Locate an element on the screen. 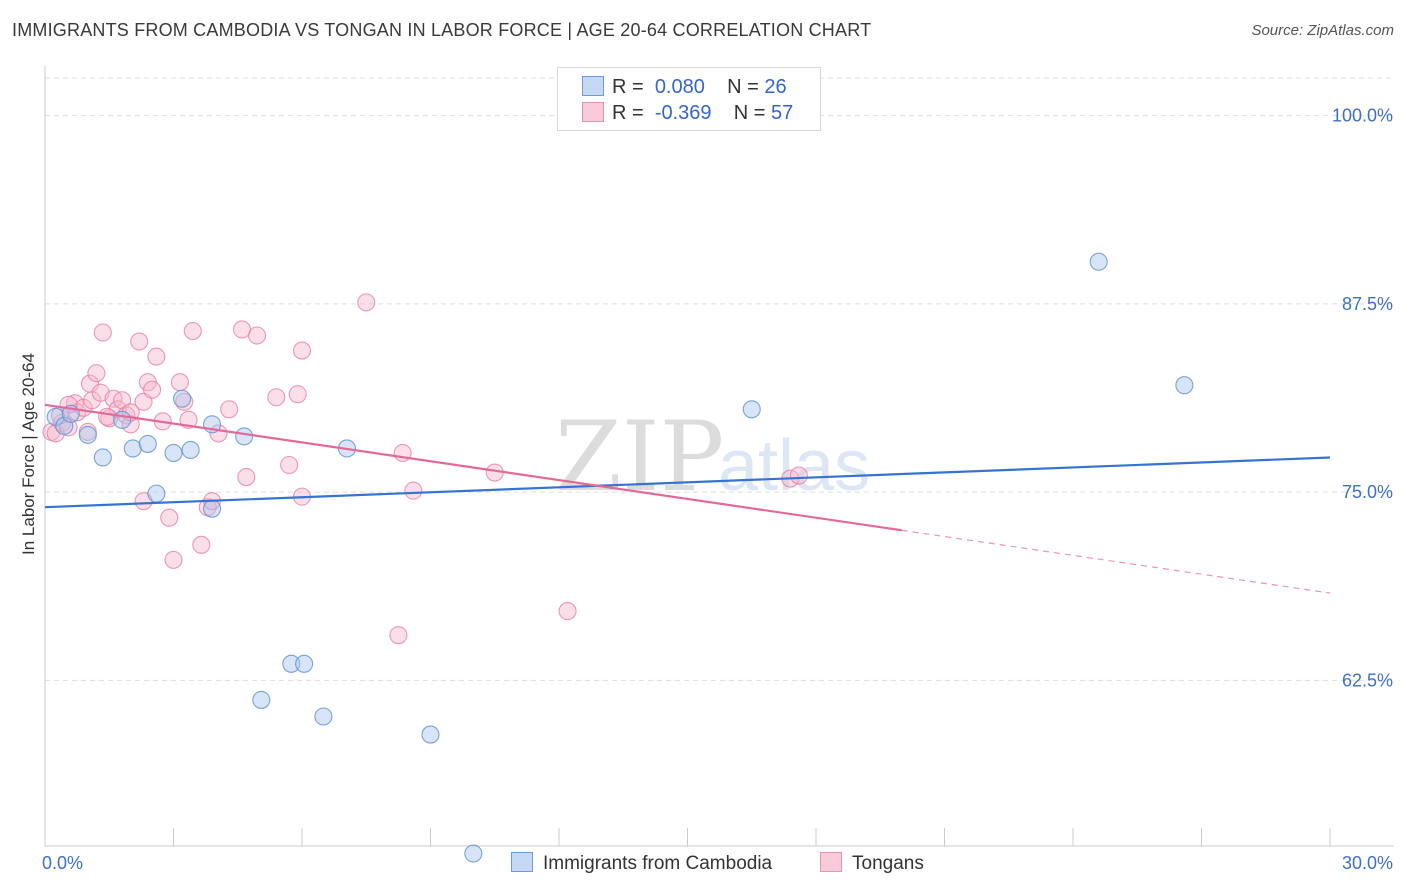 This screenshot has height=892, width=1406. legend-r-value: 0.080 is located at coordinates (679, 87).